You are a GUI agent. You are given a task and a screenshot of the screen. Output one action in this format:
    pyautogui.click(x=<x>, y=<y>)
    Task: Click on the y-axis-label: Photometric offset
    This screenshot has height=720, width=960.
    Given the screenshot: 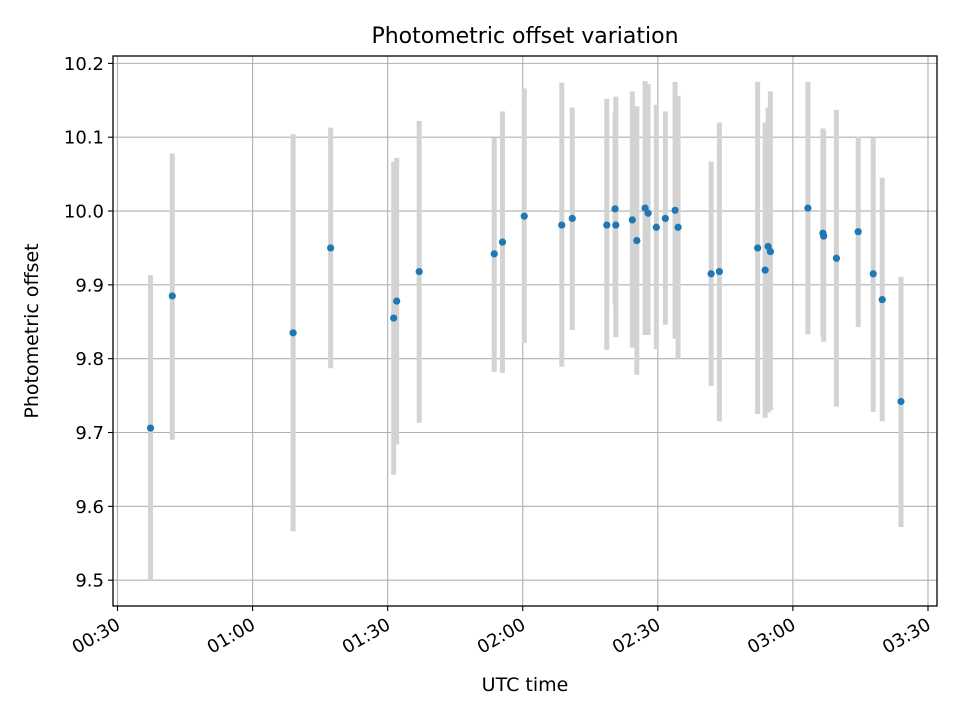 What is the action you would take?
    pyautogui.click(x=32, y=330)
    